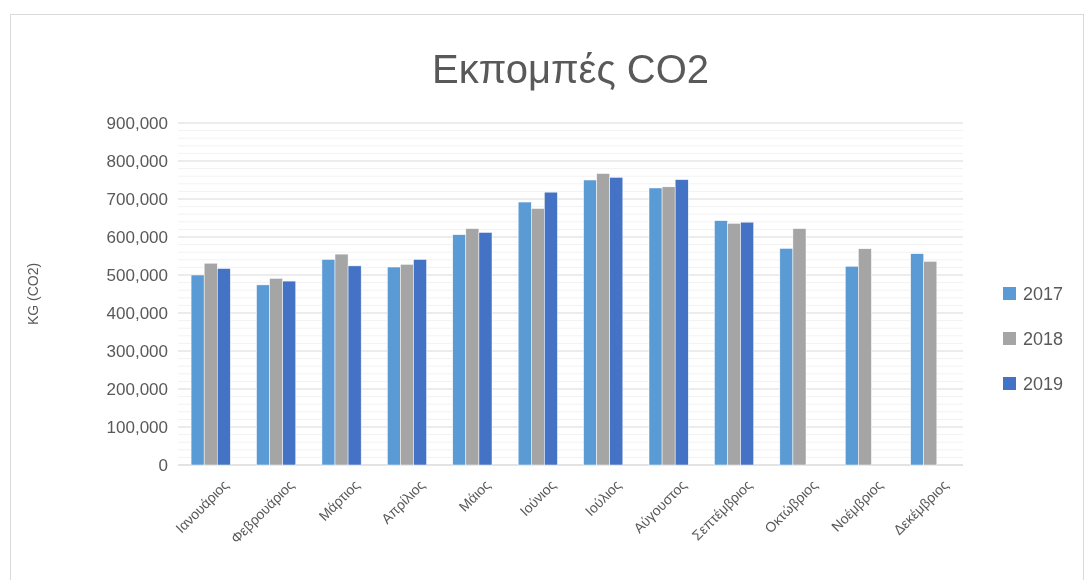 The height and width of the screenshot is (580, 1084). I want to click on text: 0, so click(163, 465).